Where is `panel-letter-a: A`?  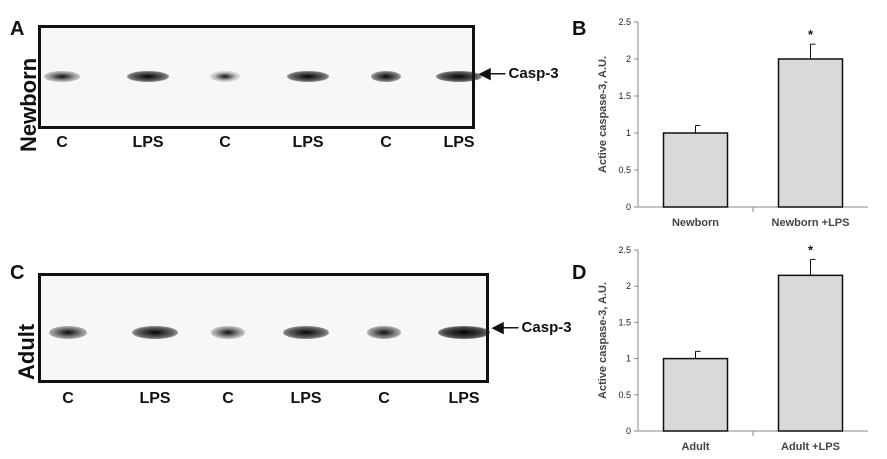 panel-letter-a: A is located at coordinates (17, 29).